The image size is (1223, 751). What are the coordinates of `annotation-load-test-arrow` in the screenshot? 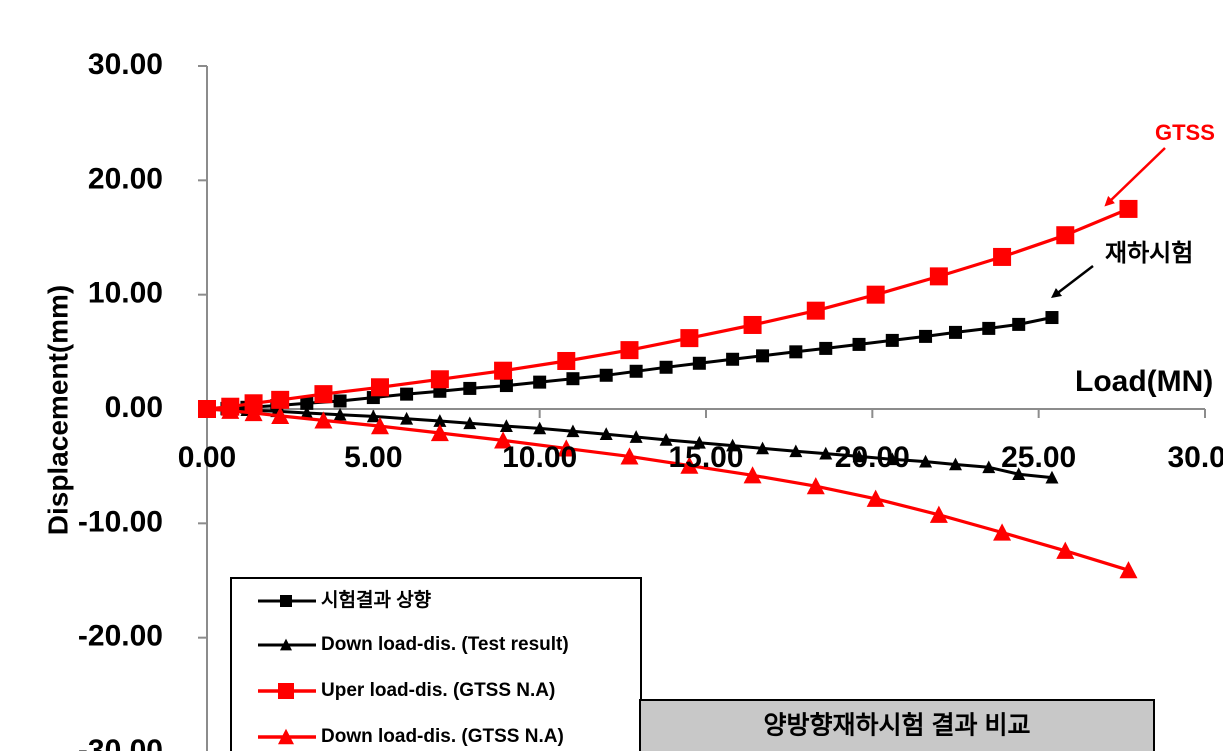 It's located at (1072, 282).